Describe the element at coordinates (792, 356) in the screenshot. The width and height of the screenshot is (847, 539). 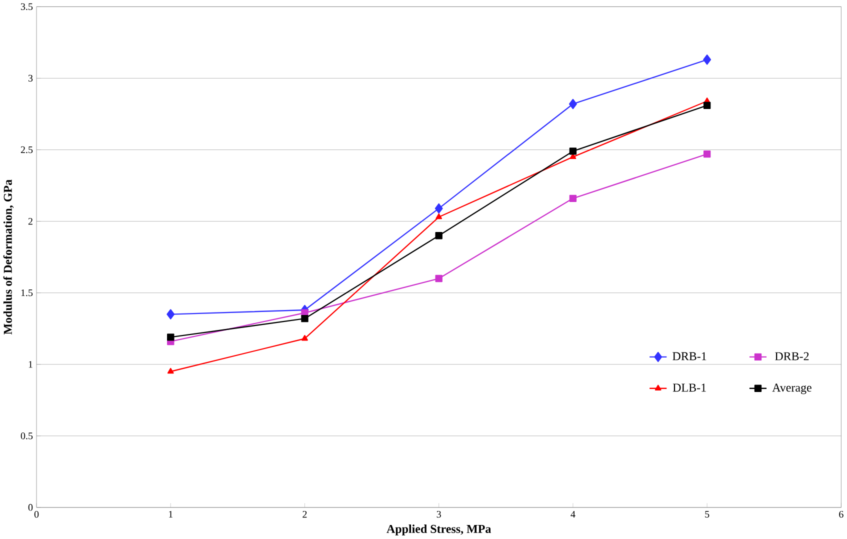
I see `legend-label: DRB-2` at that location.